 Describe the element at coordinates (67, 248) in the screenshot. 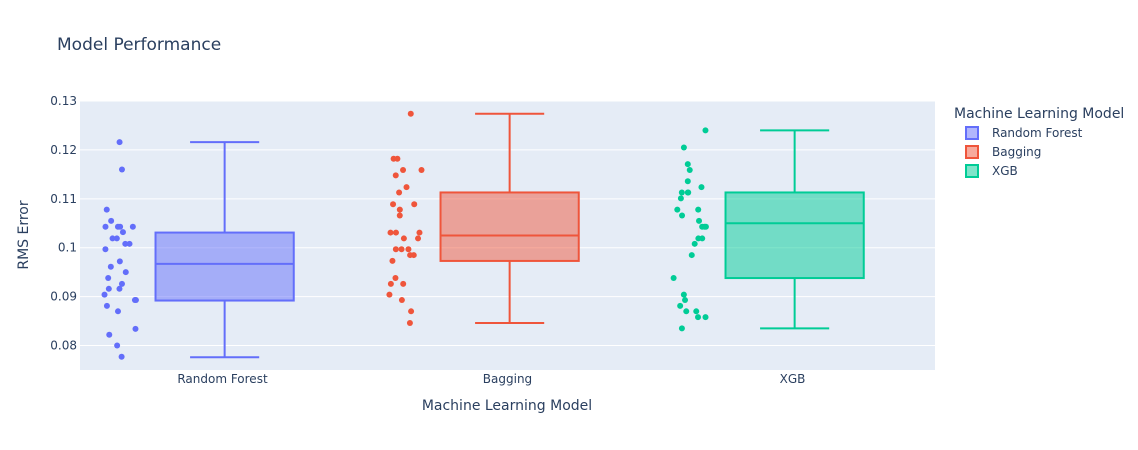

I see `y-tick-label: 0.1` at that location.